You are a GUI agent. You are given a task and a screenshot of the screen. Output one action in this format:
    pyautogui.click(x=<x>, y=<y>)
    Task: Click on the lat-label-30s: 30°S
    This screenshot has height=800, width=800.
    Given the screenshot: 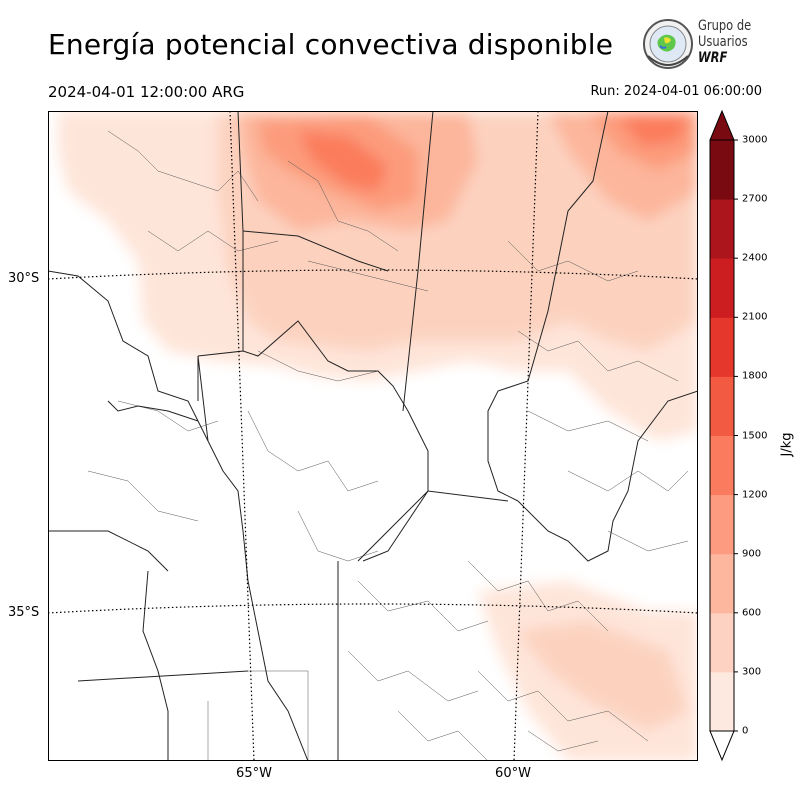 What is the action you would take?
    pyautogui.click(x=24, y=278)
    